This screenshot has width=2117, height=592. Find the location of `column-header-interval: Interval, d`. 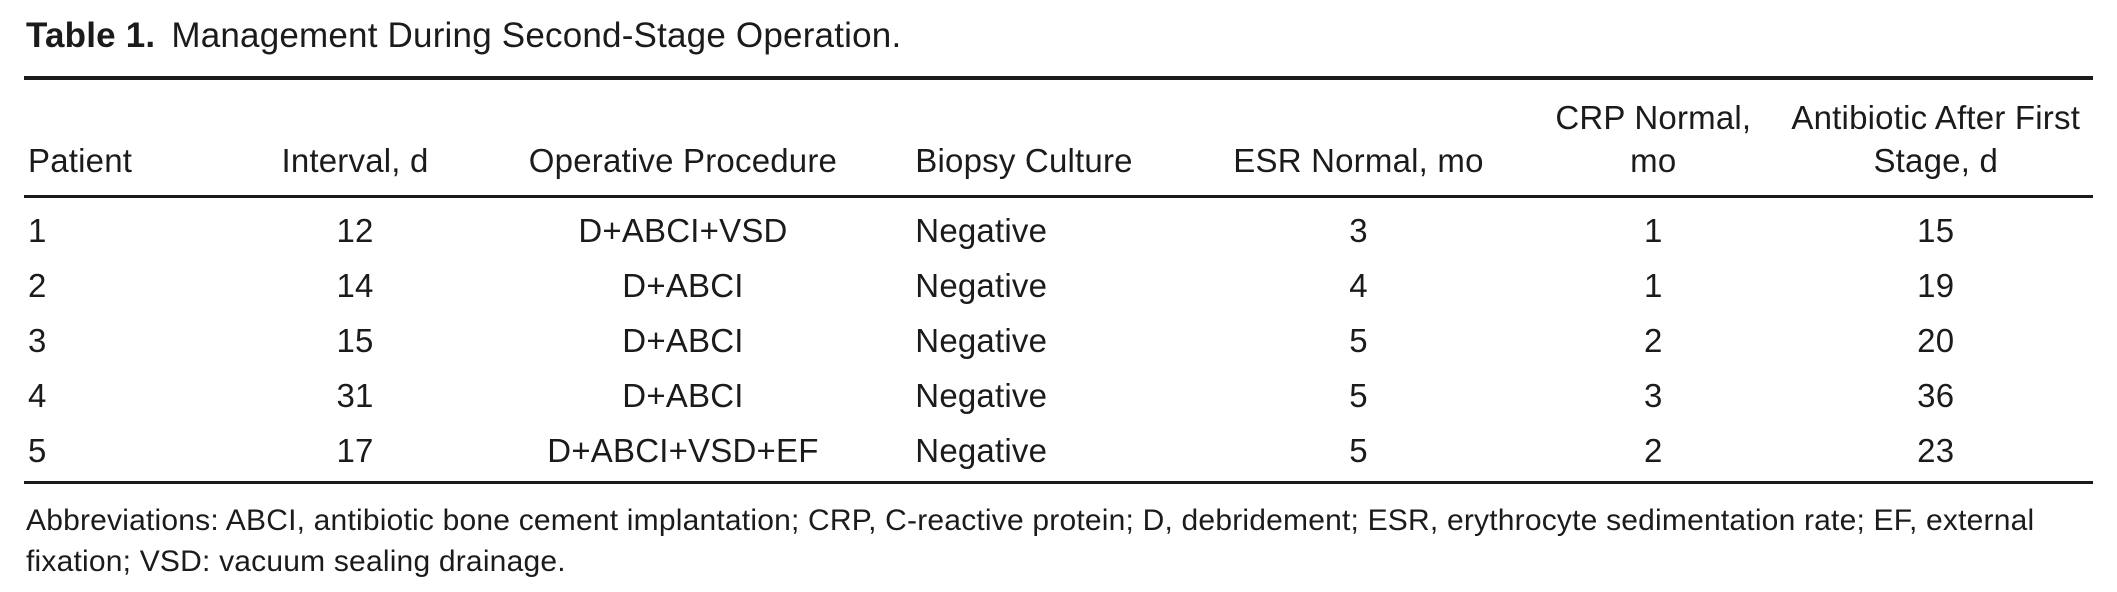

column-header-interval: Interval, d is located at coordinates (355, 138).